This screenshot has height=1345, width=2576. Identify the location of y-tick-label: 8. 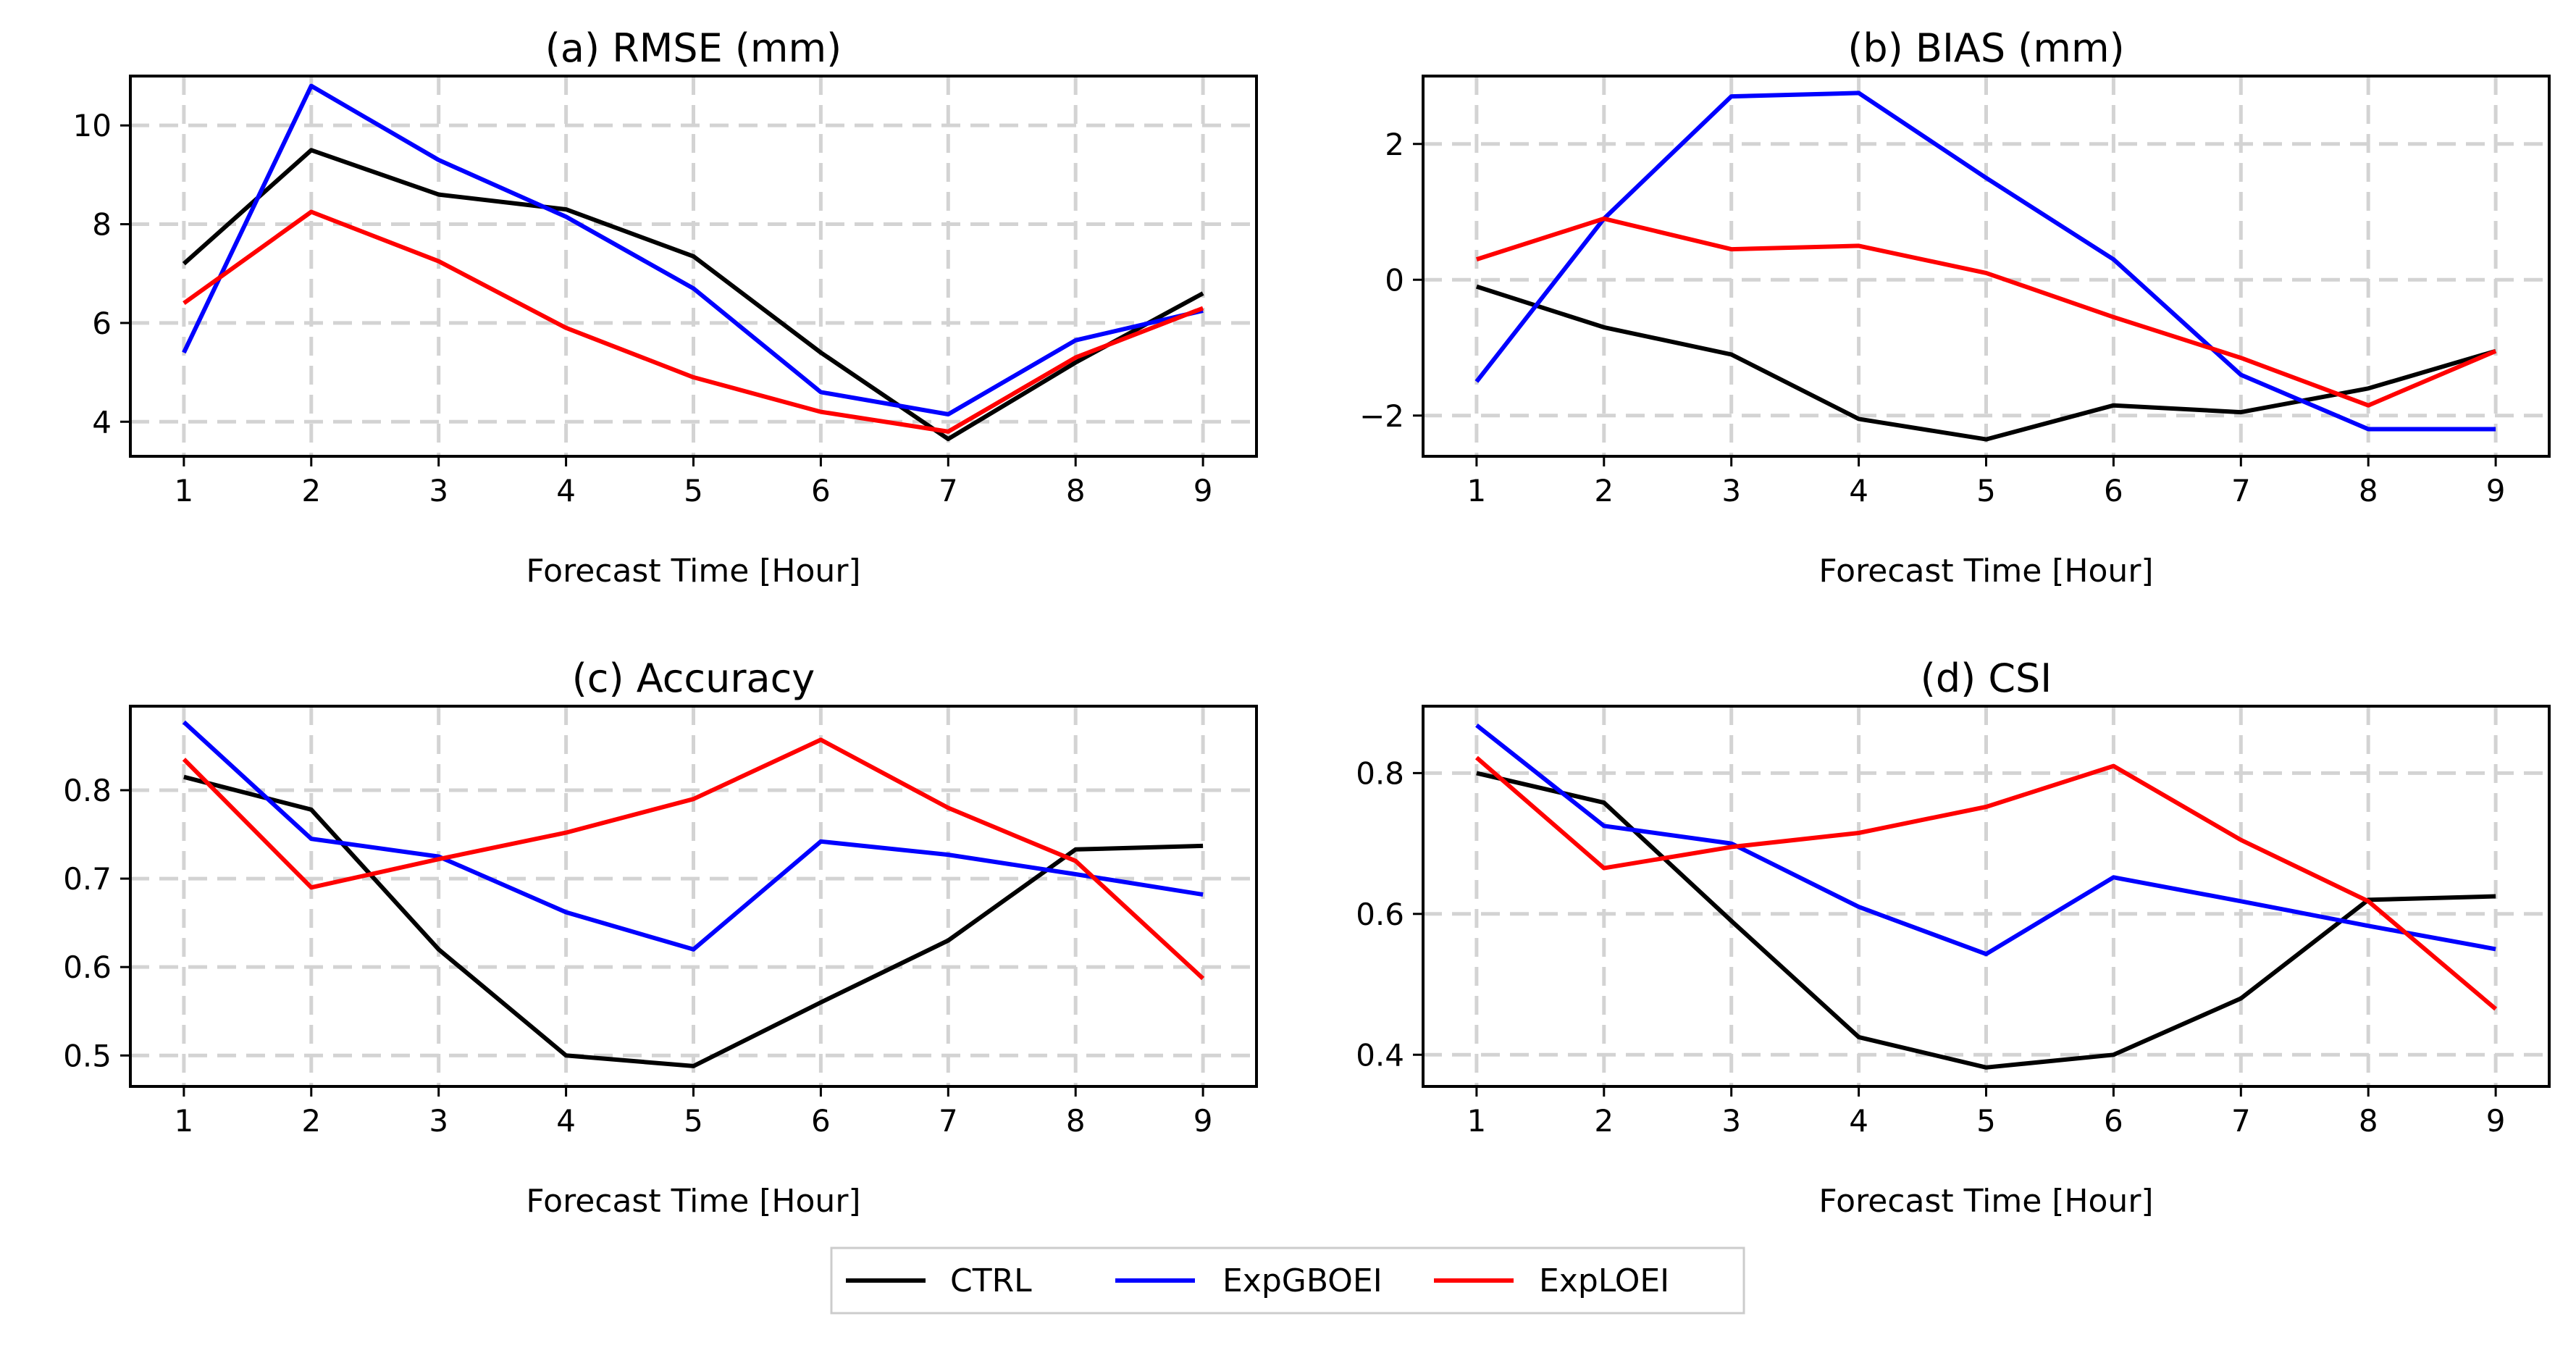
(102, 225).